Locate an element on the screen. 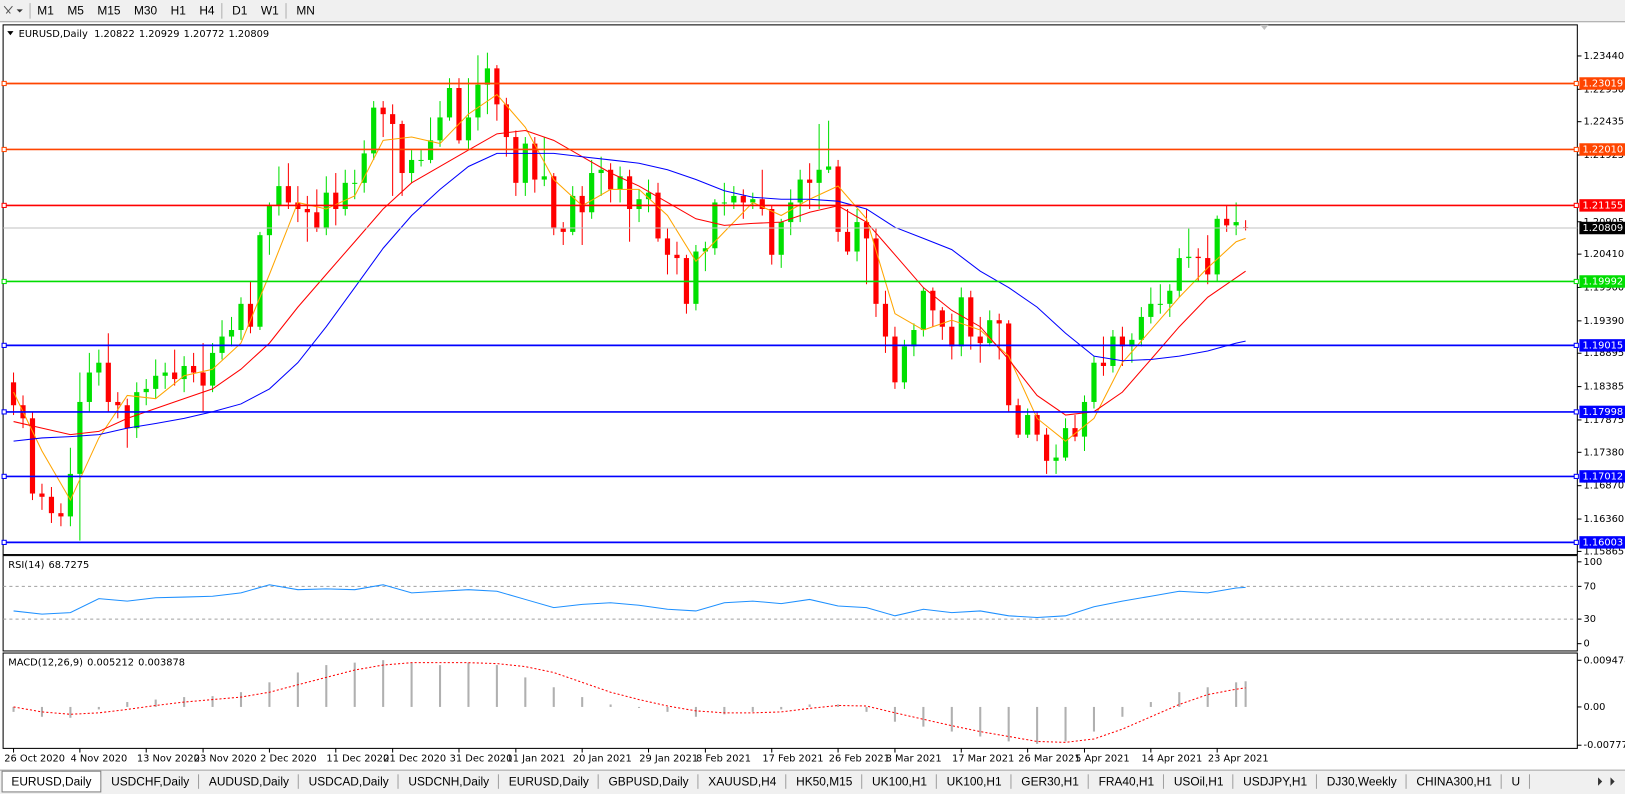 Image resolution: width=1625 pixels, height=794 pixels. pane-title: MACD(12,26,9) 0.005212 0.003878 is located at coordinates (96, 662).